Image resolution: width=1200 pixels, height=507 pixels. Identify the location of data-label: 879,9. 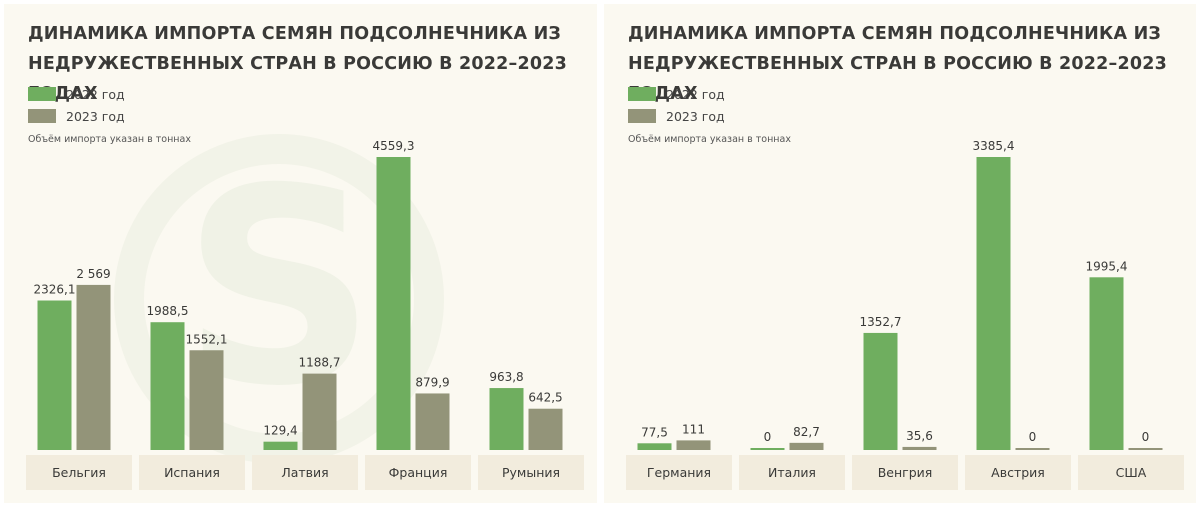
(432, 382).